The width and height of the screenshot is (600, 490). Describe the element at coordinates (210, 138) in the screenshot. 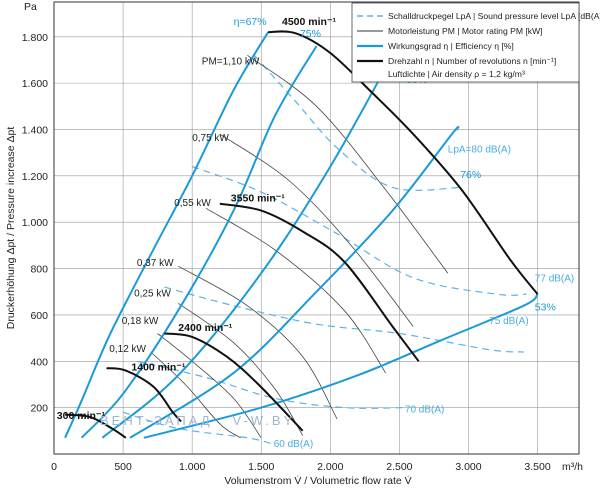

I see `power-label-0-75: 0,75 kW` at that location.